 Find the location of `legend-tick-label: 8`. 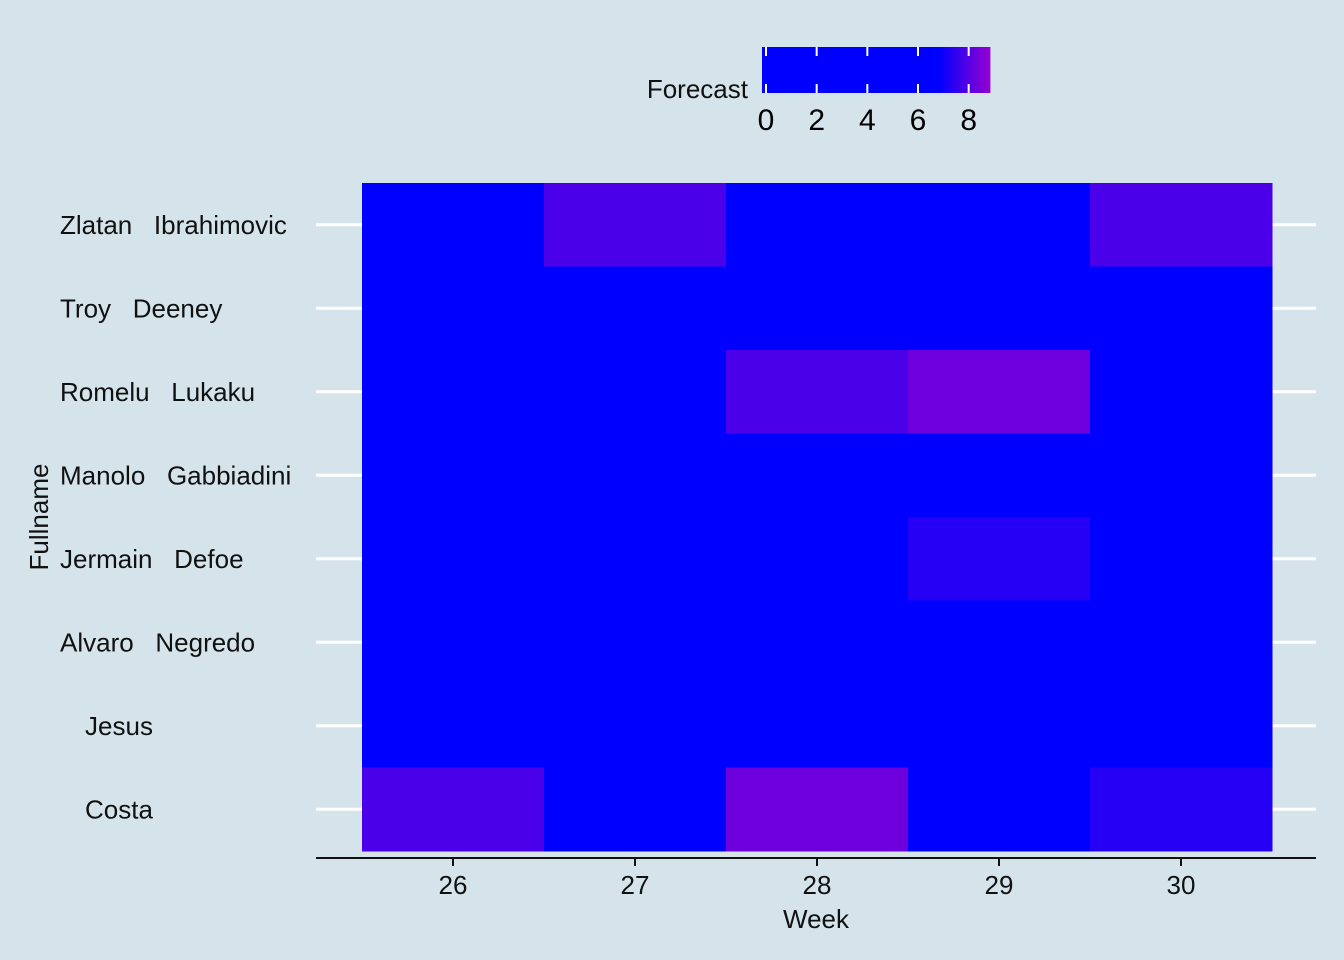

legend-tick-label: 8 is located at coordinates (968, 120).